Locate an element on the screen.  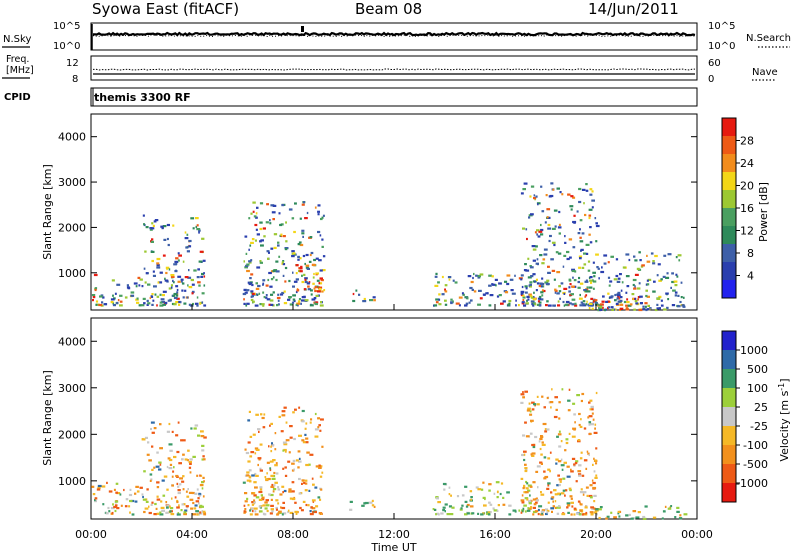
noise-panel-frame is located at coordinates (394, 36).